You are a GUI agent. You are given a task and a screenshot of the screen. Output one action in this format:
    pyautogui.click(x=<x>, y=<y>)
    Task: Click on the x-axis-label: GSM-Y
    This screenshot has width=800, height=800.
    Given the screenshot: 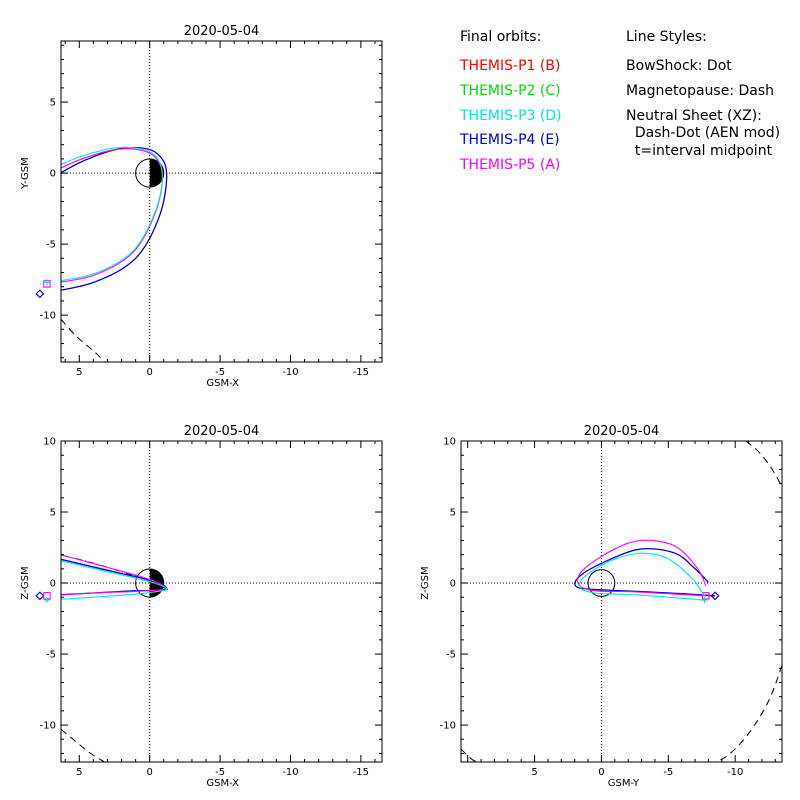 What is the action you would take?
    pyautogui.click(x=624, y=783)
    